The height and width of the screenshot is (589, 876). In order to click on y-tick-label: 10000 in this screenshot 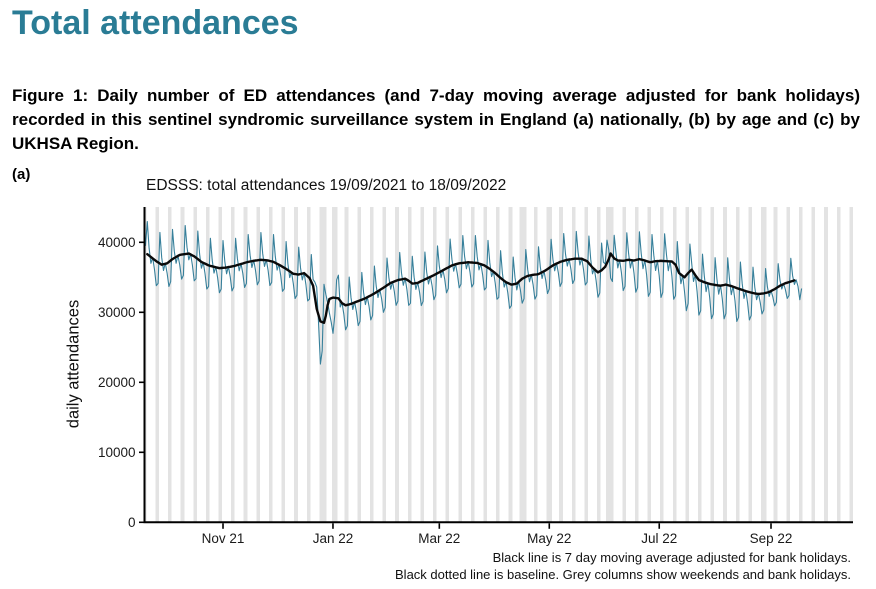, I will do `click(117, 452)`.